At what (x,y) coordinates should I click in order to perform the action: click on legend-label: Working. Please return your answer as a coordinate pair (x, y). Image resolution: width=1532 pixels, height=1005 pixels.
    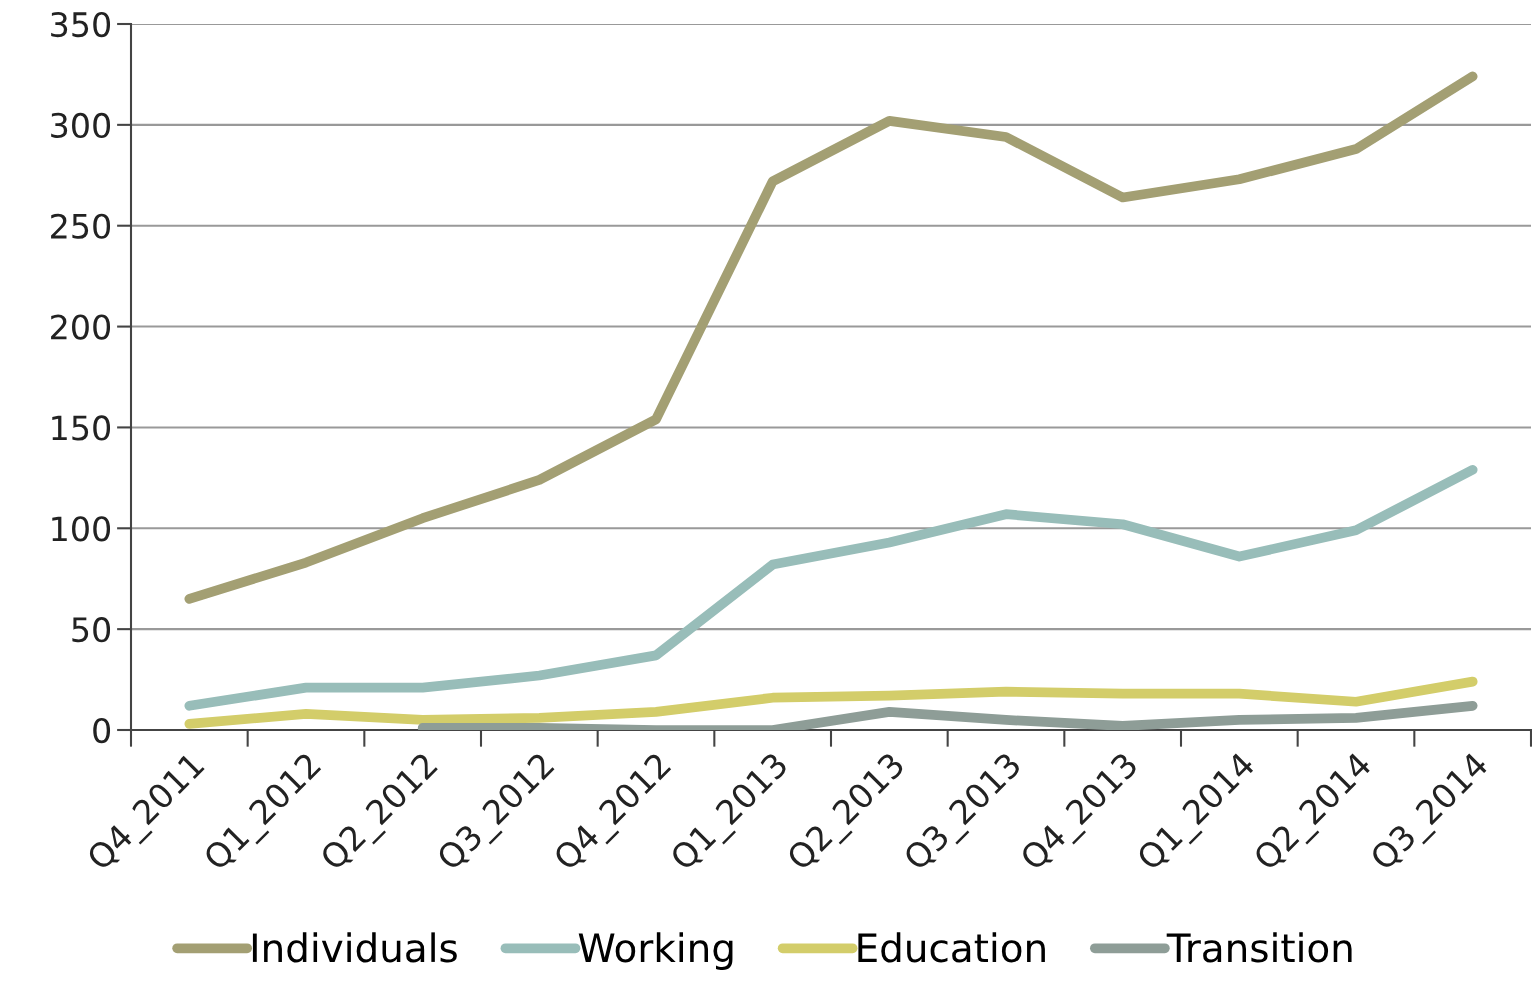
    Looking at the image, I should click on (655, 951).